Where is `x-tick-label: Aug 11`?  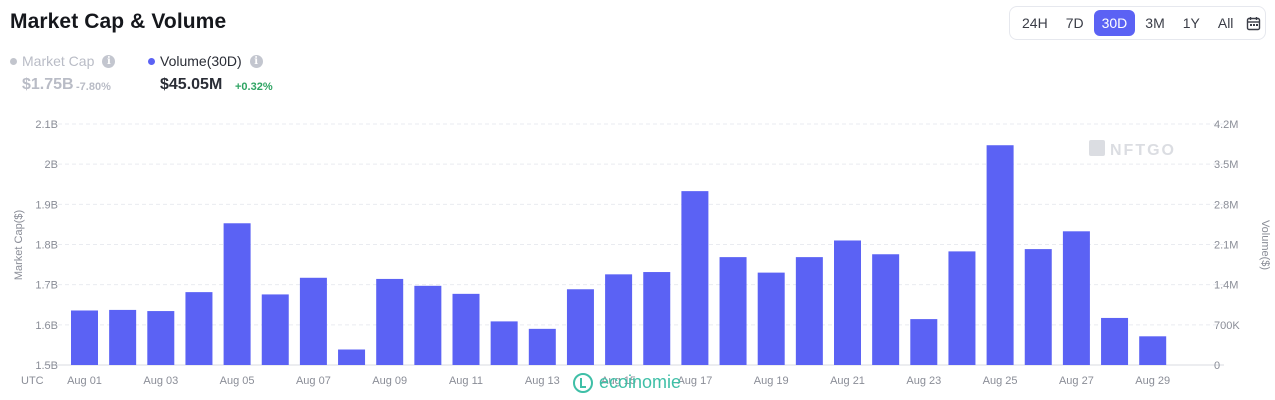 x-tick-label: Aug 11 is located at coordinates (466, 381).